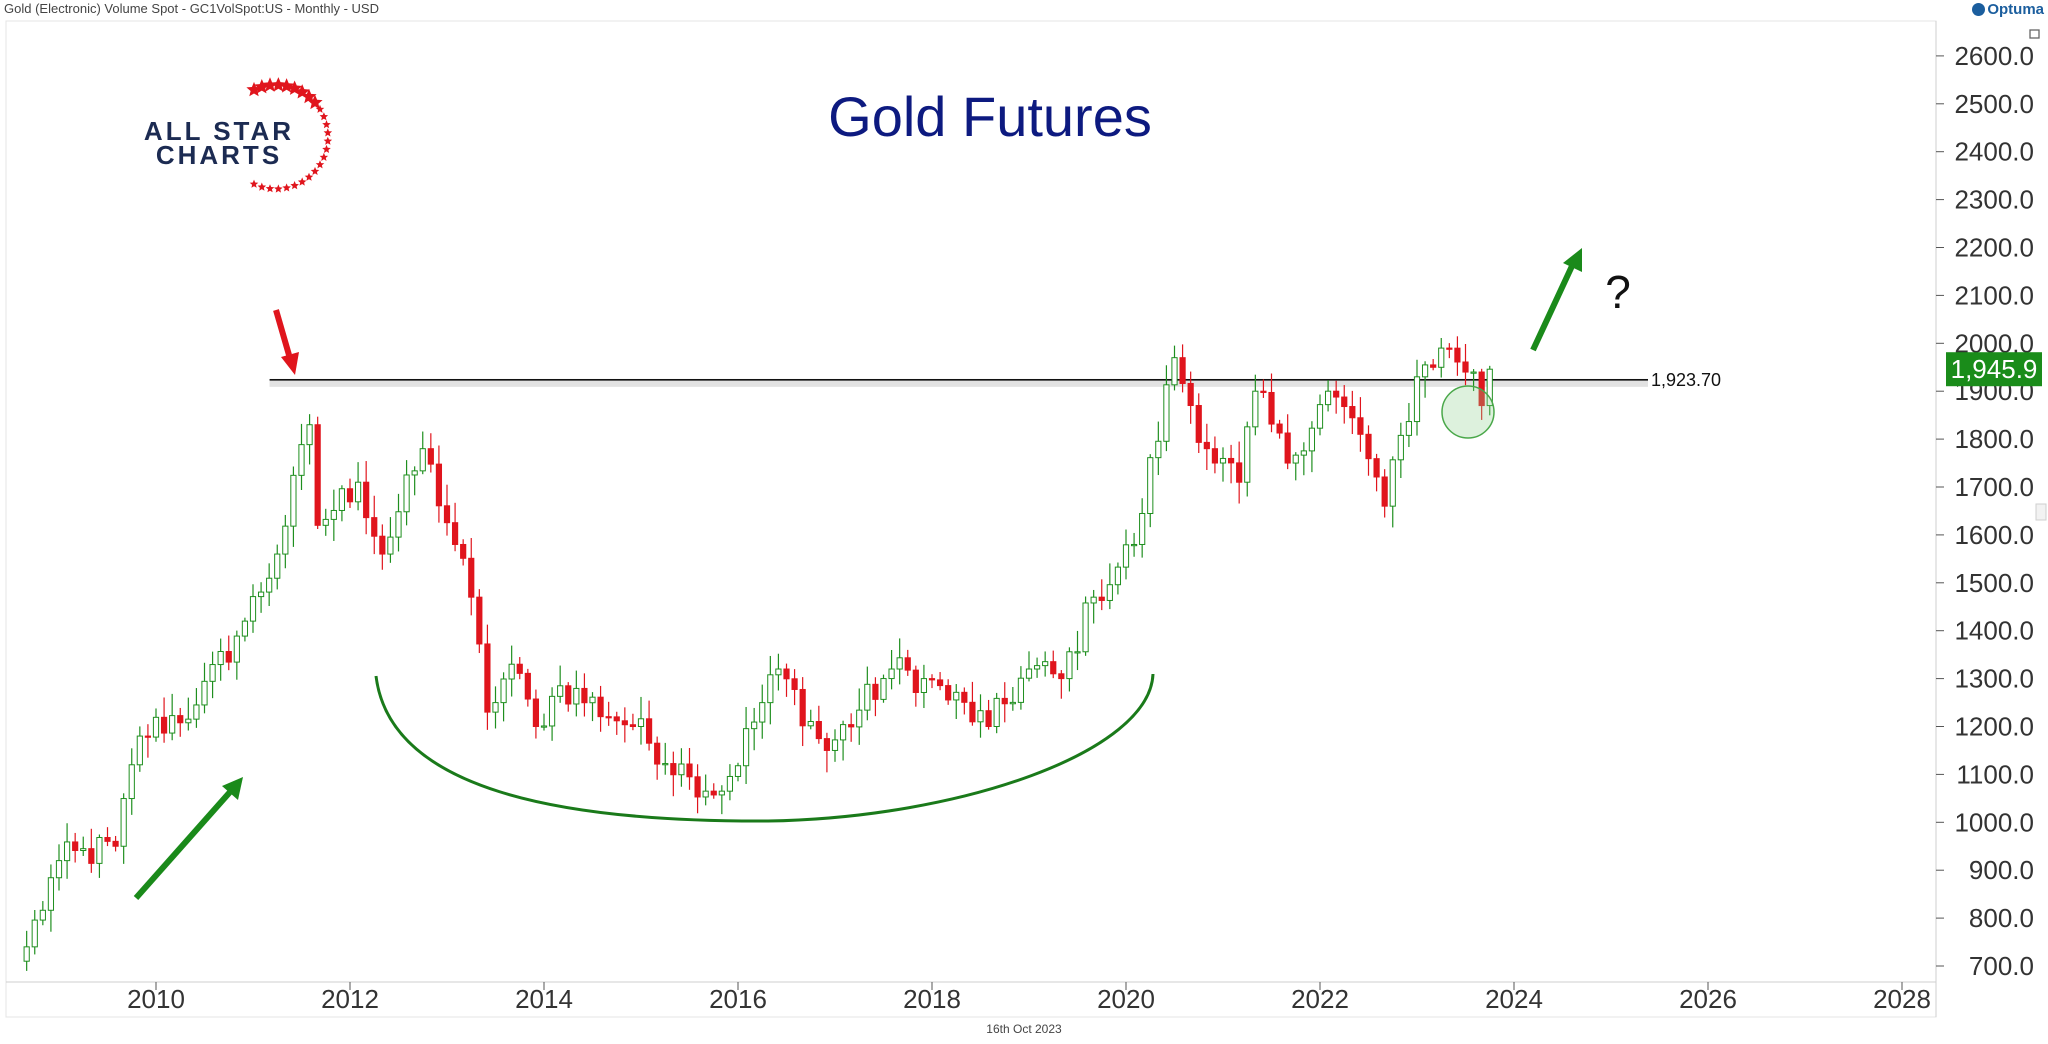 Image resolution: width=2048 pixels, height=1044 pixels. What do you see at coordinates (990, 116) in the screenshot?
I see `chart-title: Gold Futures` at bounding box center [990, 116].